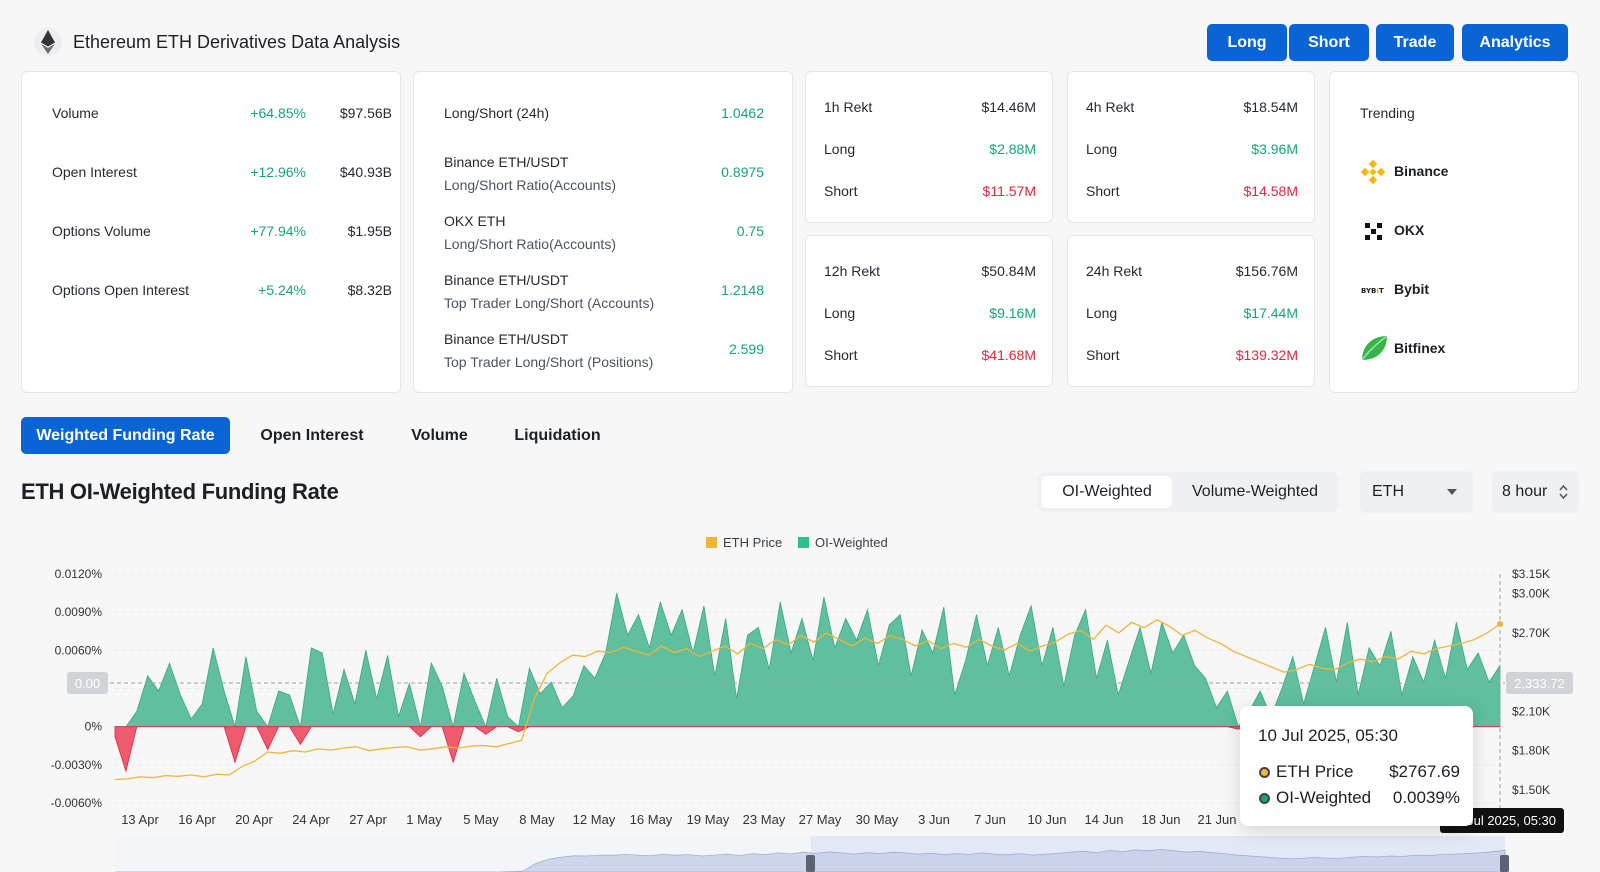 The width and height of the screenshot is (1600, 872). I want to click on trending-item-label: OKX, so click(1409, 230).